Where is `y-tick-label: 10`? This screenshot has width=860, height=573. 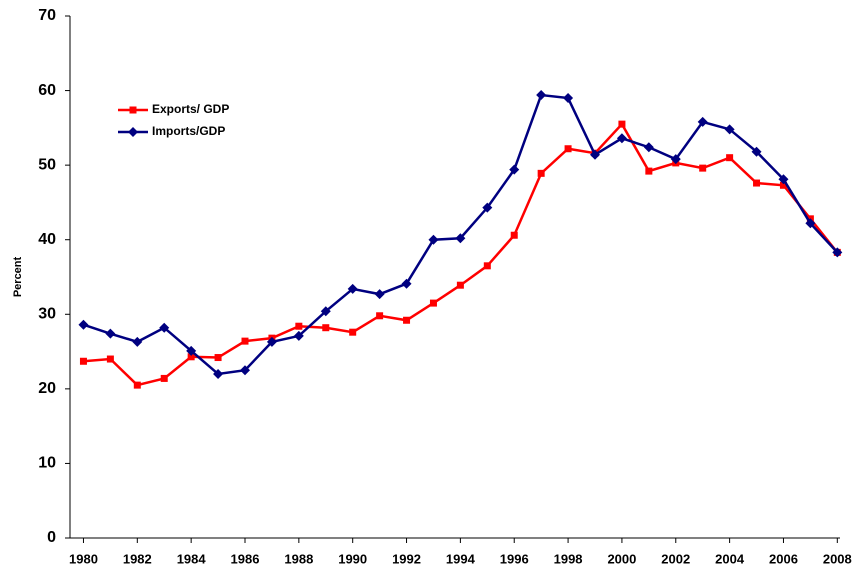
y-tick-label: 10 is located at coordinates (47, 463).